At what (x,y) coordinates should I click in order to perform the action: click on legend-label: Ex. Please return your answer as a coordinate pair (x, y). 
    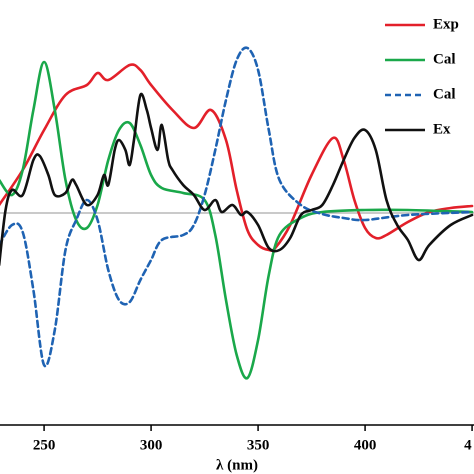
    Looking at the image, I should click on (442, 129).